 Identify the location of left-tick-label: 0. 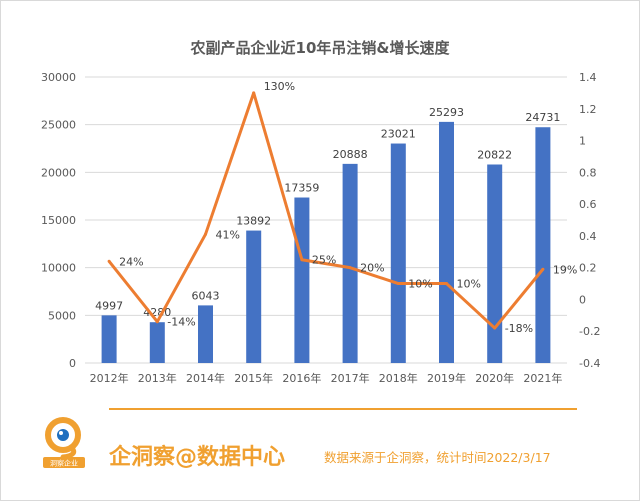
(72, 363).